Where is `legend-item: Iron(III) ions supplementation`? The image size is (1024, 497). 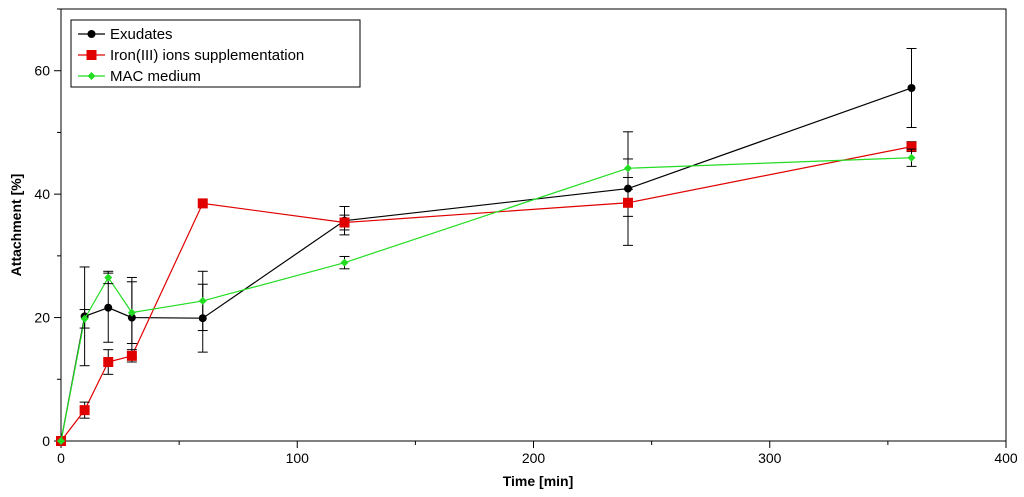 legend-item: Iron(III) ions supplementation is located at coordinates (191, 55).